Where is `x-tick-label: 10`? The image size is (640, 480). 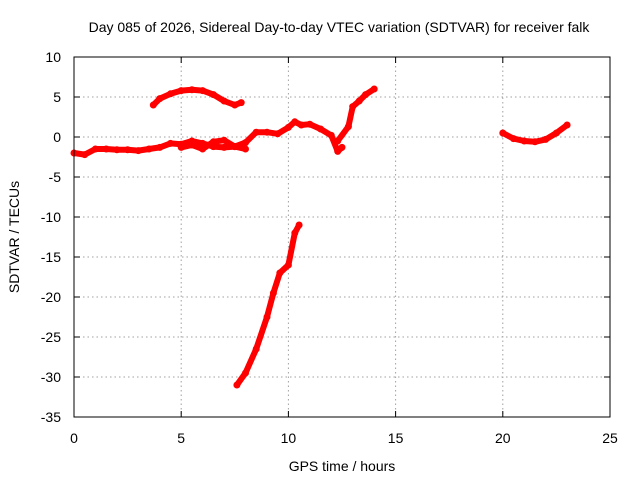 x-tick-label: 10 is located at coordinates (289, 438).